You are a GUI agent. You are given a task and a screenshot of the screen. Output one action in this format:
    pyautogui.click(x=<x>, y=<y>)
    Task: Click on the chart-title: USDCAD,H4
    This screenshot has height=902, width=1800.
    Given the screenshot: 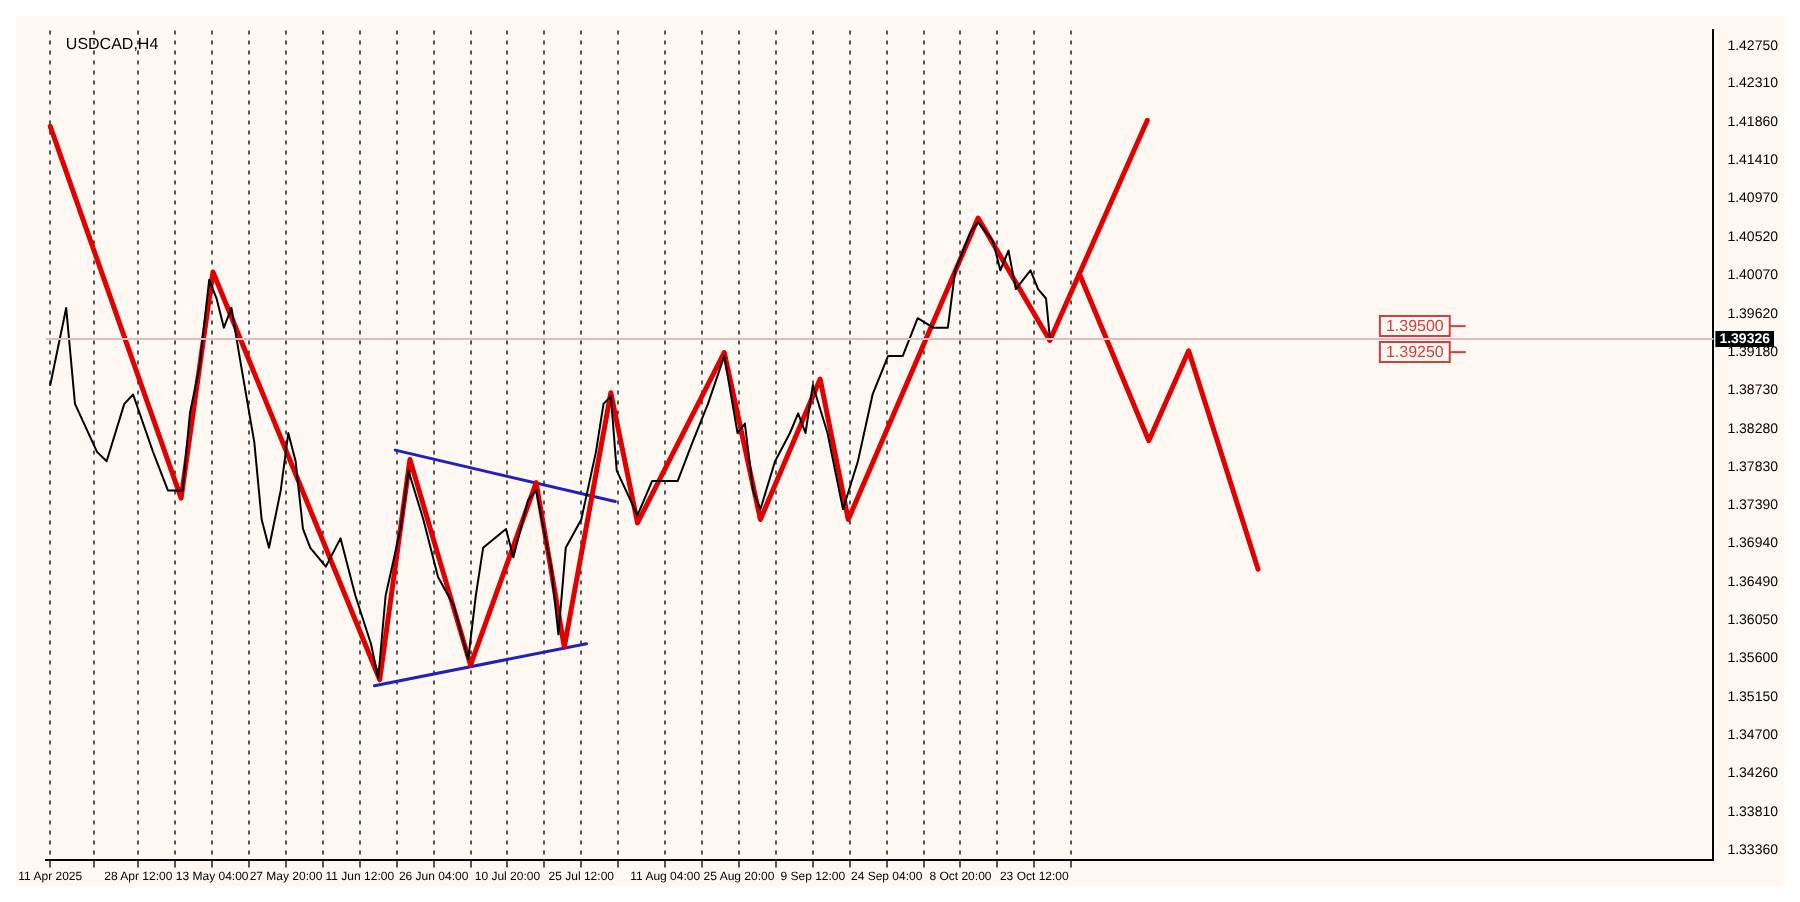 What is the action you would take?
    pyautogui.click(x=112, y=43)
    